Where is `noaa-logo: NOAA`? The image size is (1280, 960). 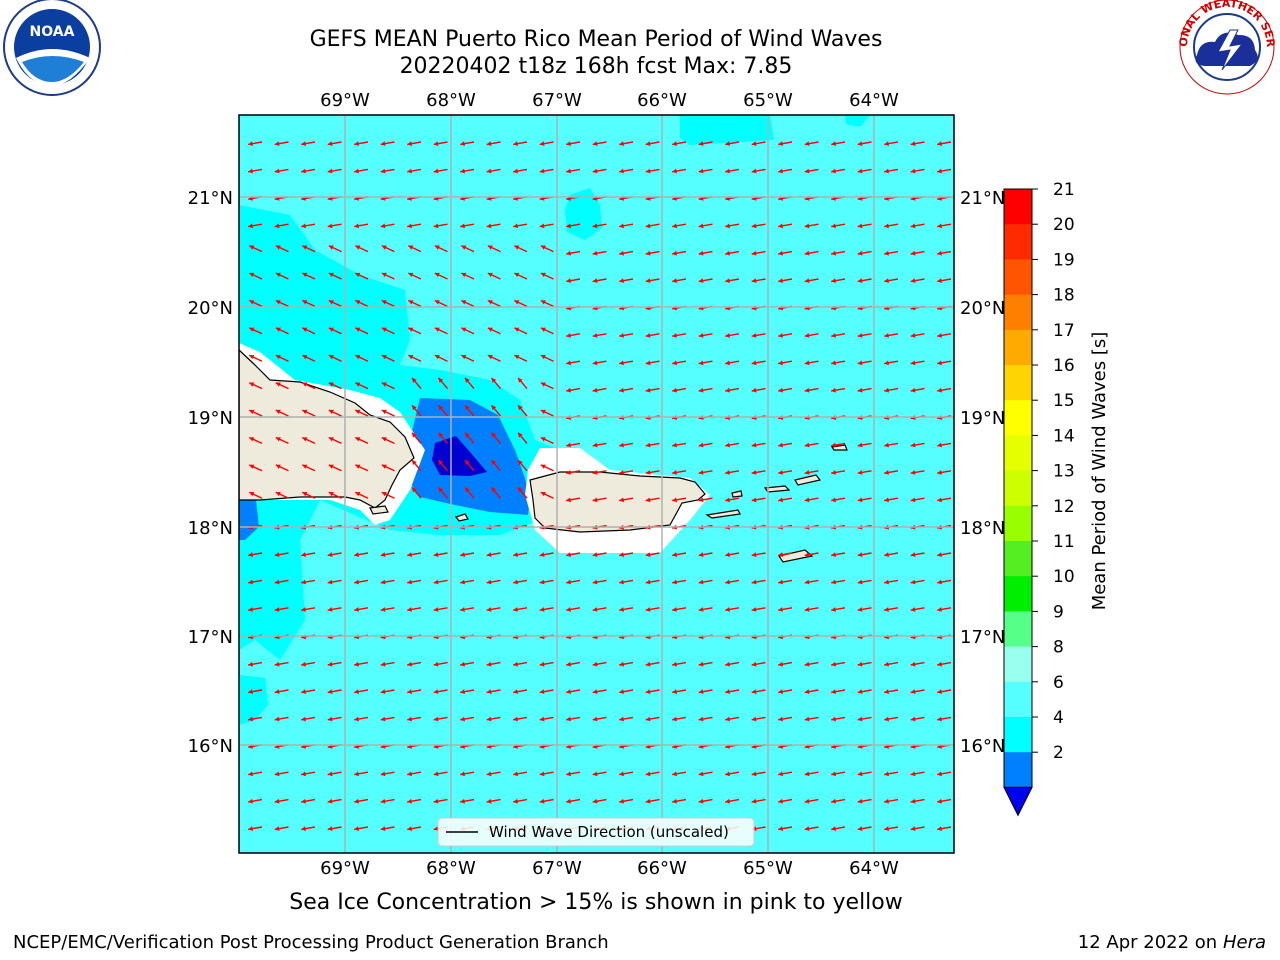 noaa-logo: NOAA is located at coordinates (52, 48).